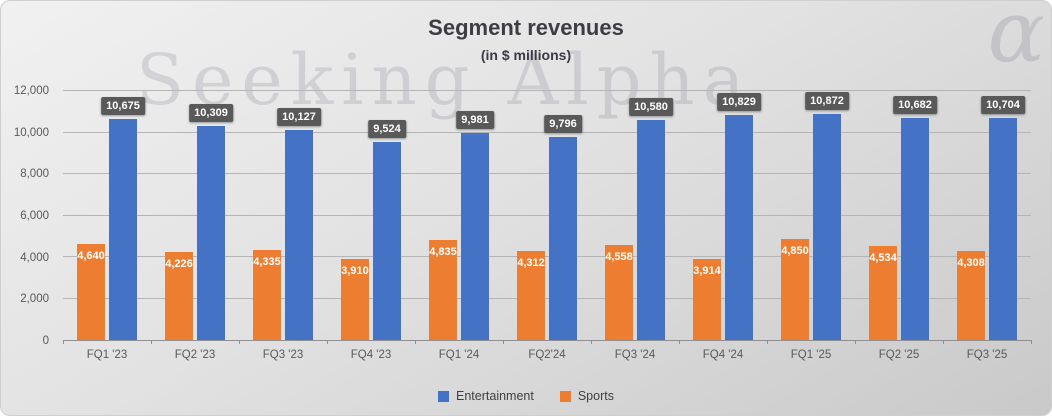  Describe the element at coordinates (651, 219) in the screenshot. I see `bar-entertainment: 10,580` at that location.